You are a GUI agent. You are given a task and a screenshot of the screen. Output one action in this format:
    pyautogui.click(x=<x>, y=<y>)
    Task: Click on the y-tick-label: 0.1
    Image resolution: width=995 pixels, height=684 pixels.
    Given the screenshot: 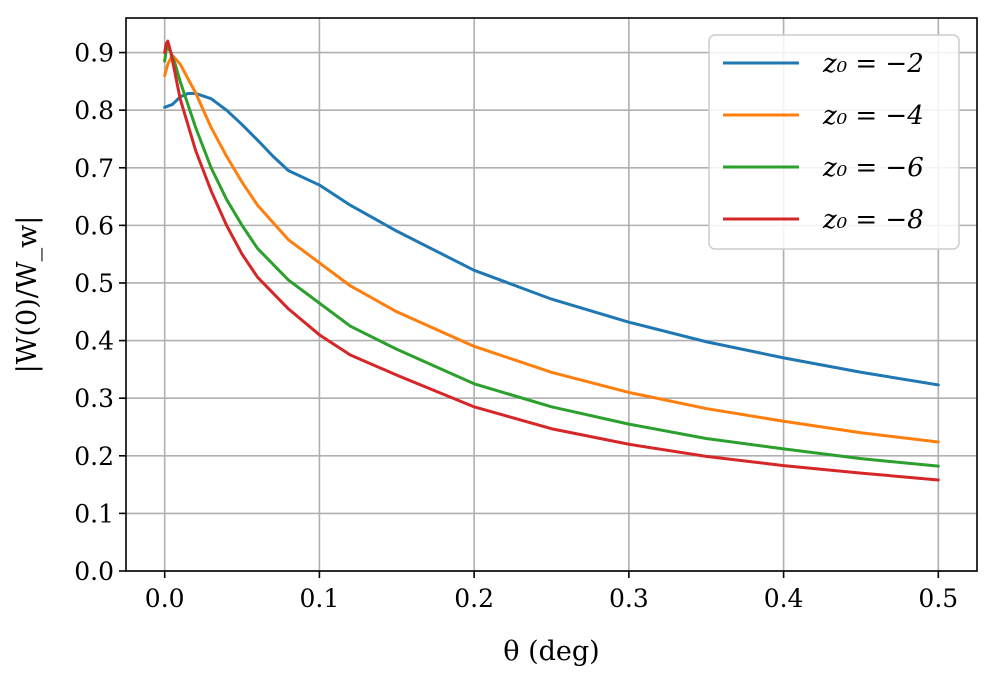 What is the action you would take?
    pyautogui.click(x=94, y=513)
    